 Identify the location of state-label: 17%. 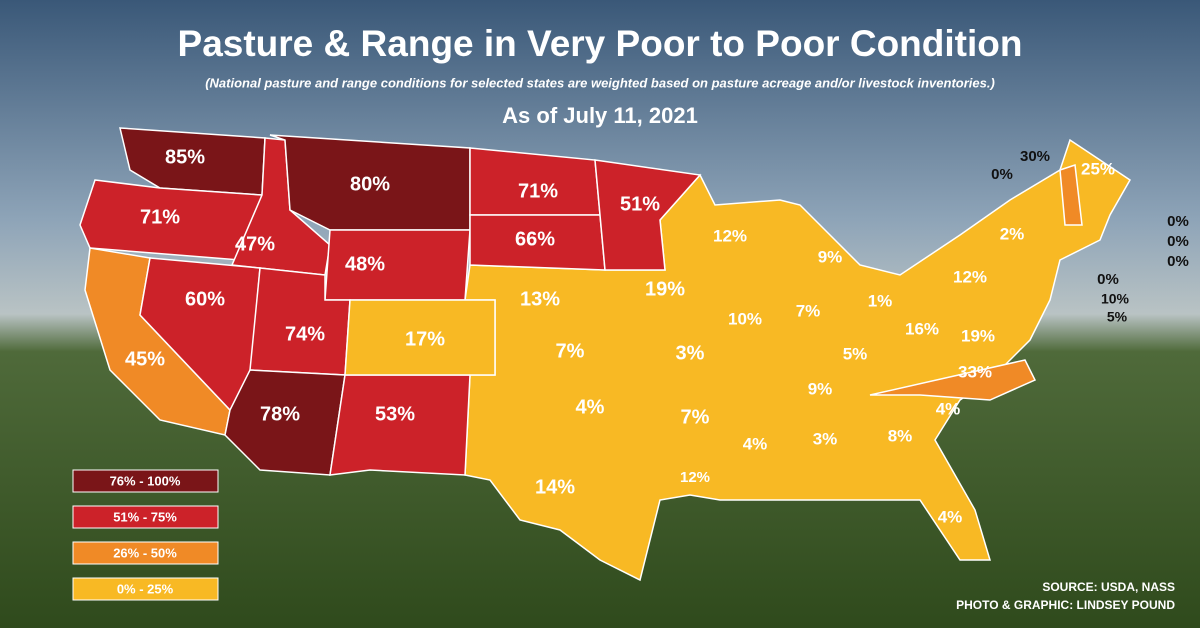
(425, 339).